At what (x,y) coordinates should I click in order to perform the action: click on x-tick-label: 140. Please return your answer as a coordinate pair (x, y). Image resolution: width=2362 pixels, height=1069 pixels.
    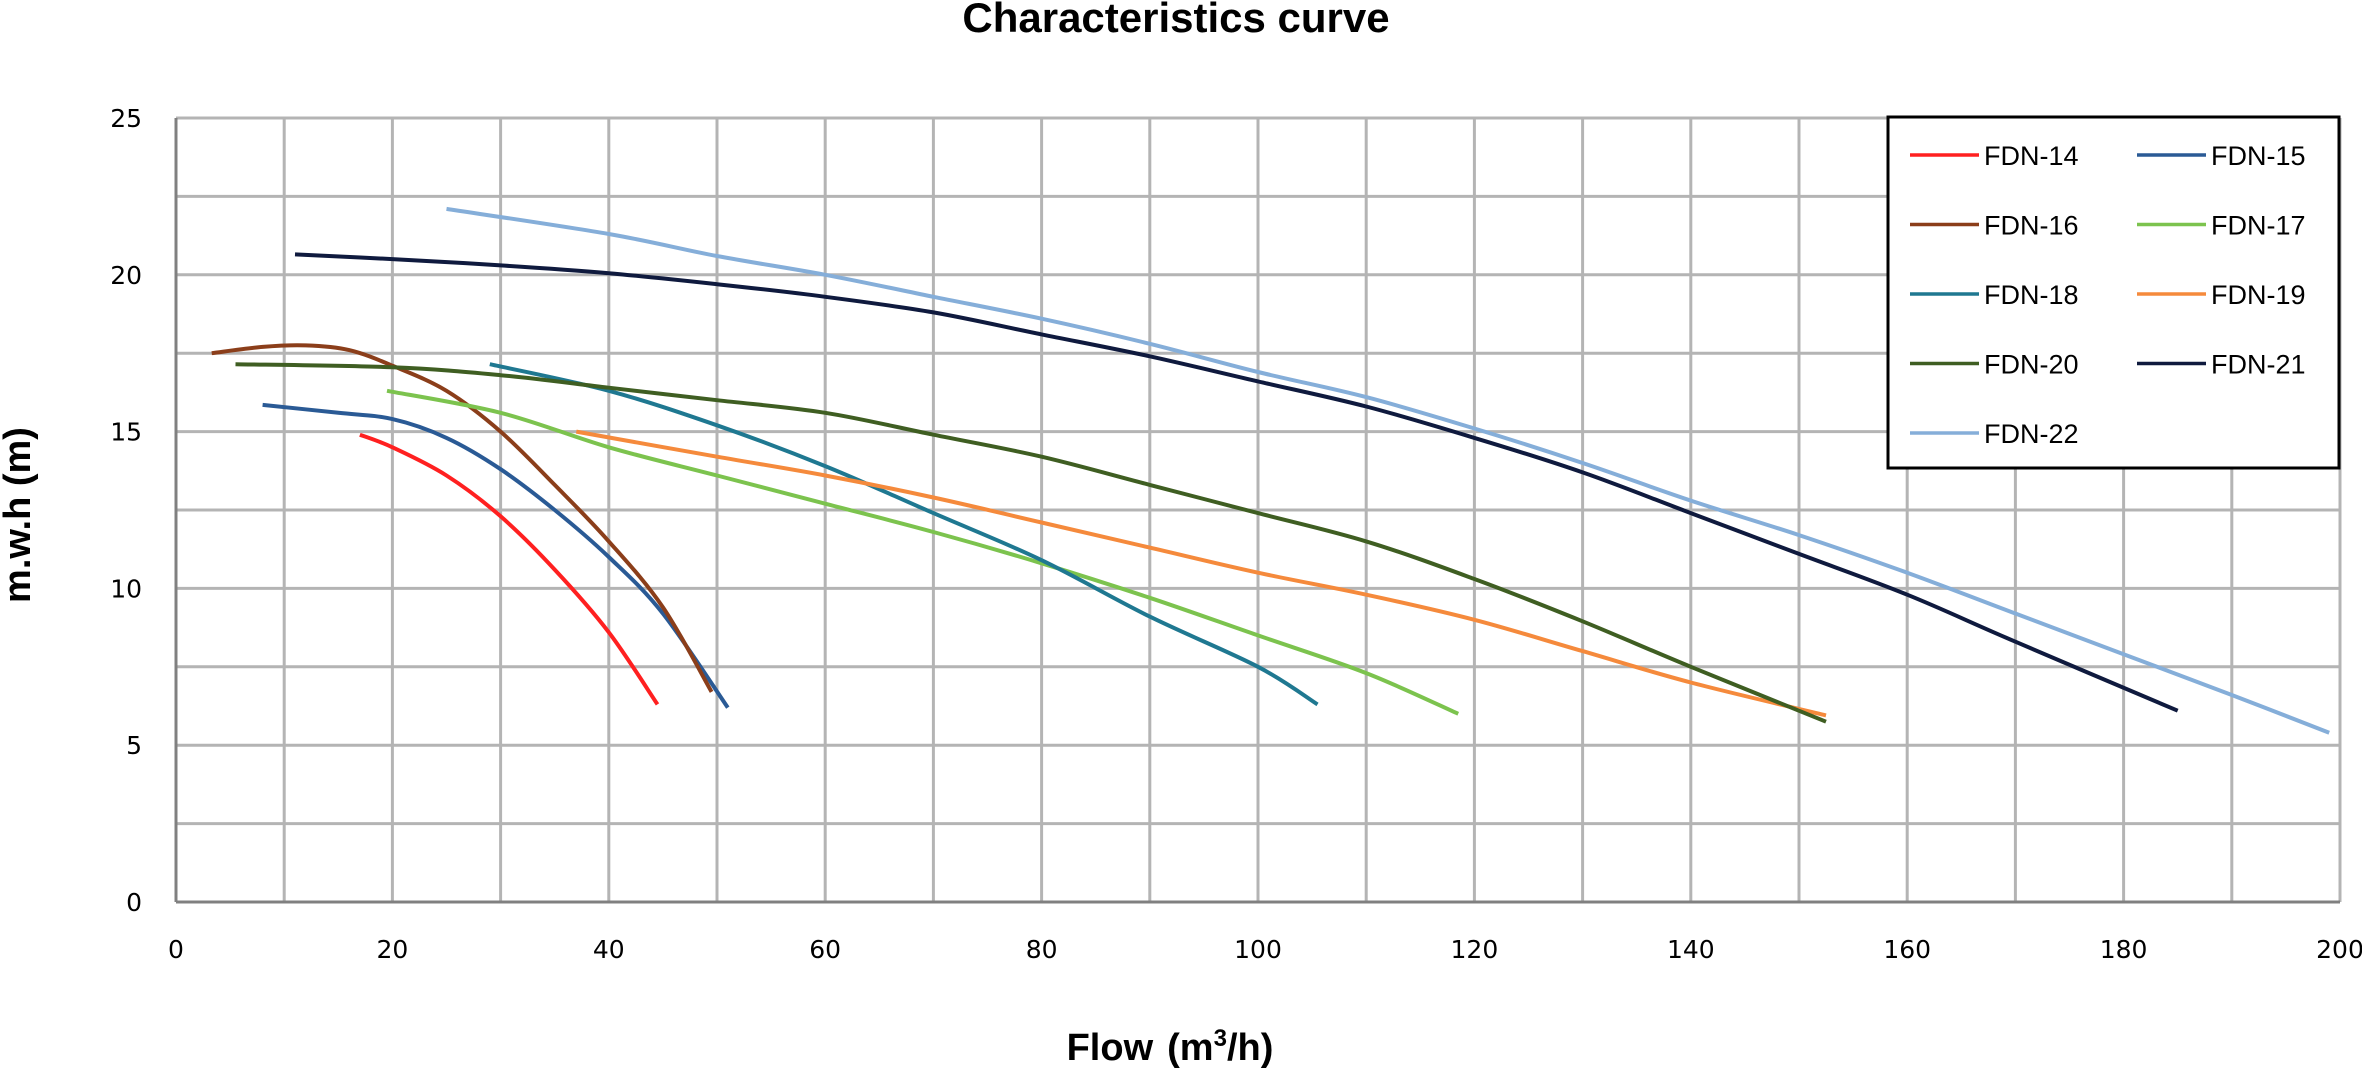
    Looking at the image, I should click on (1691, 949).